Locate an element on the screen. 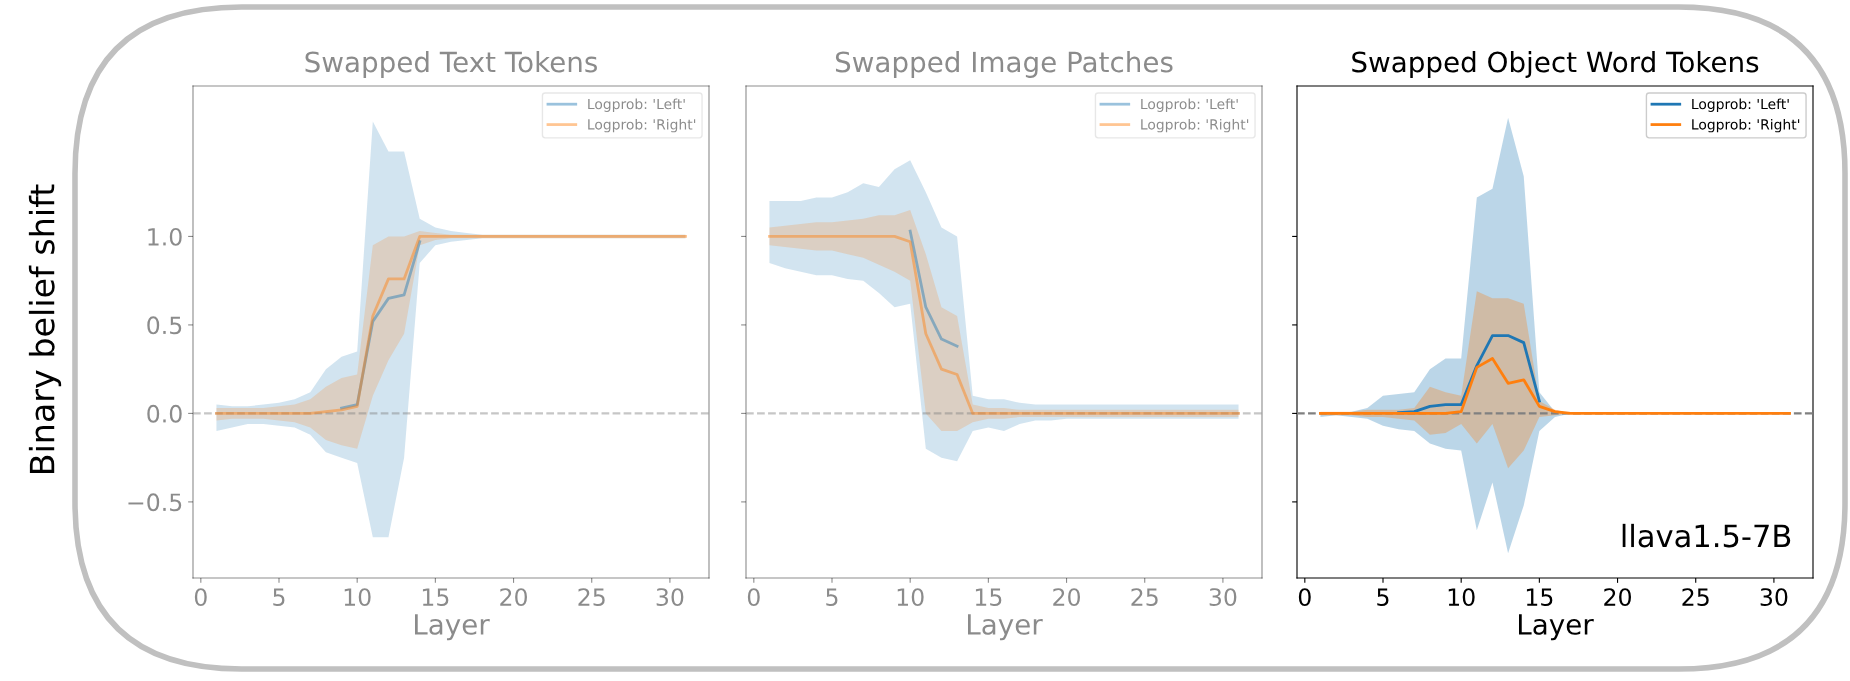 Image resolution: width=1850 pixels, height=681 pixels. chart-title: Swapped Image Patches is located at coordinates (1004, 64).